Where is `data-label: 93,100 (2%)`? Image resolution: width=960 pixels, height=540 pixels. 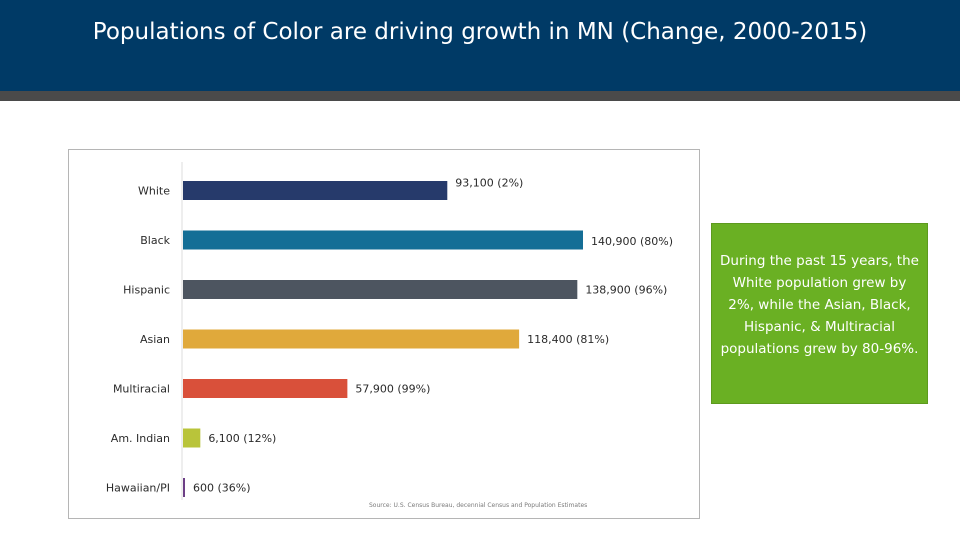
data-label: 93,100 (2%) is located at coordinates (489, 183).